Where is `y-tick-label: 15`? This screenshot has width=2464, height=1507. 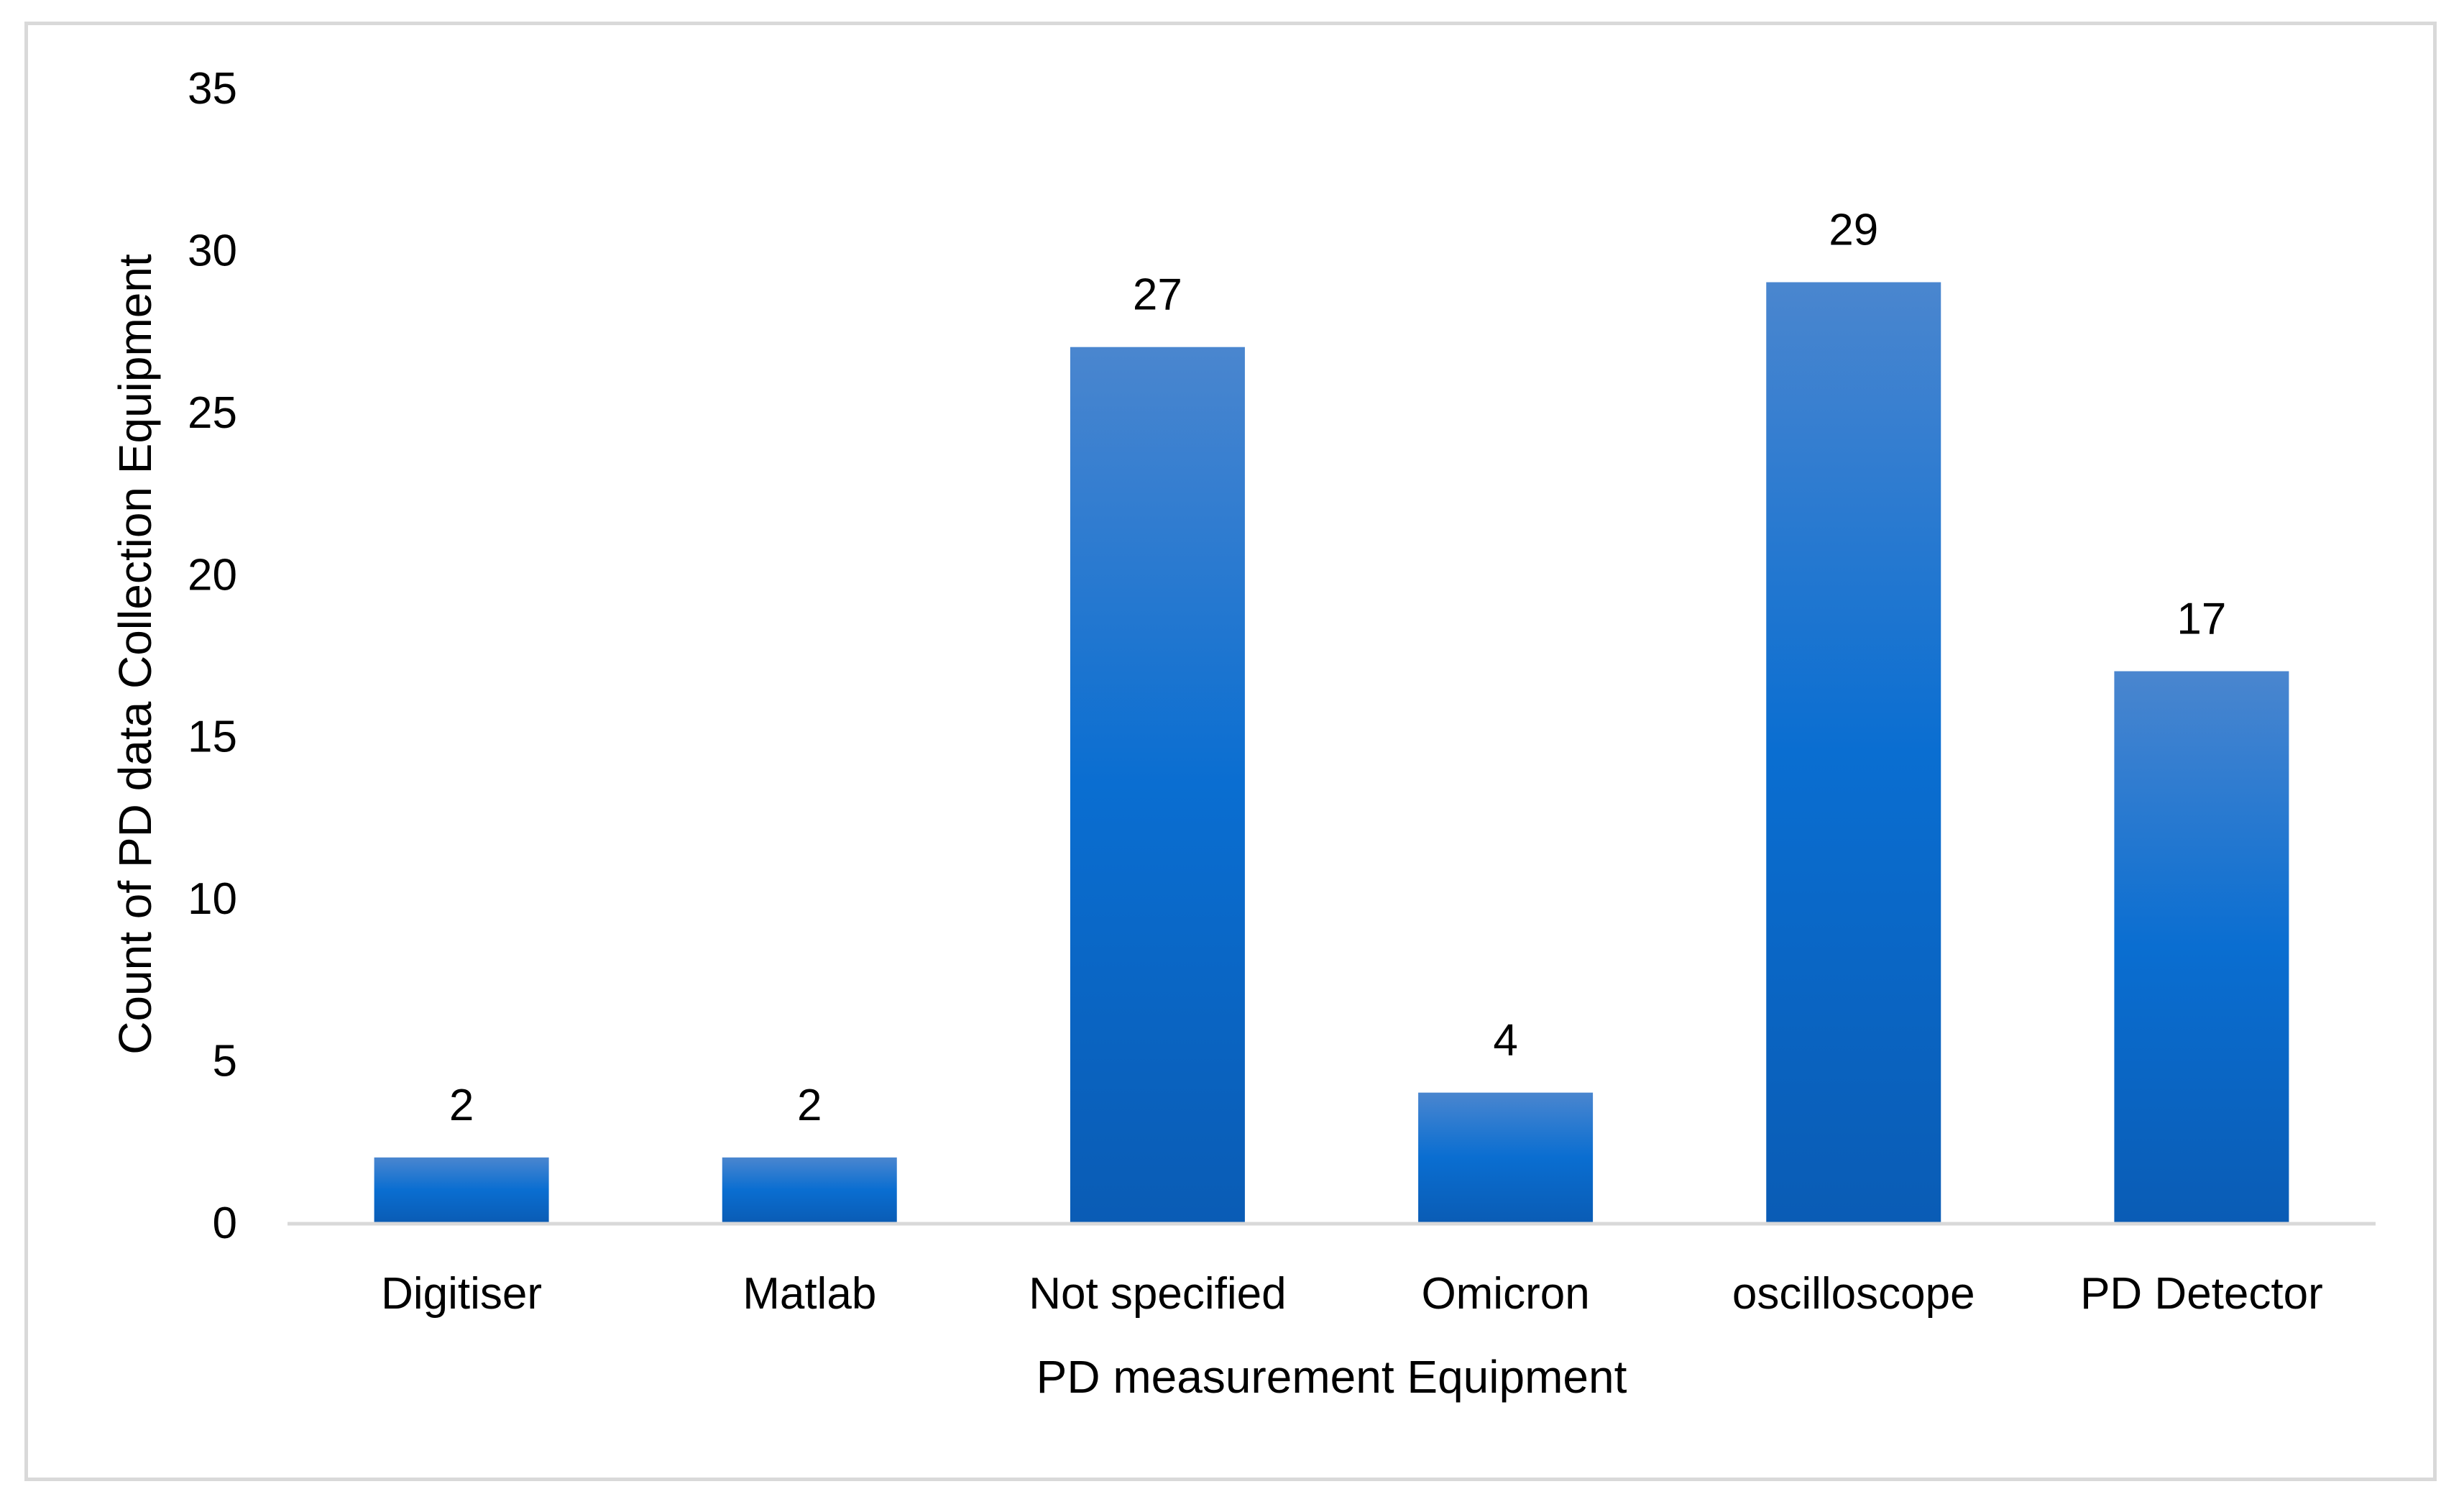 y-tick-label: 15 is located at coordinates (212, 737).